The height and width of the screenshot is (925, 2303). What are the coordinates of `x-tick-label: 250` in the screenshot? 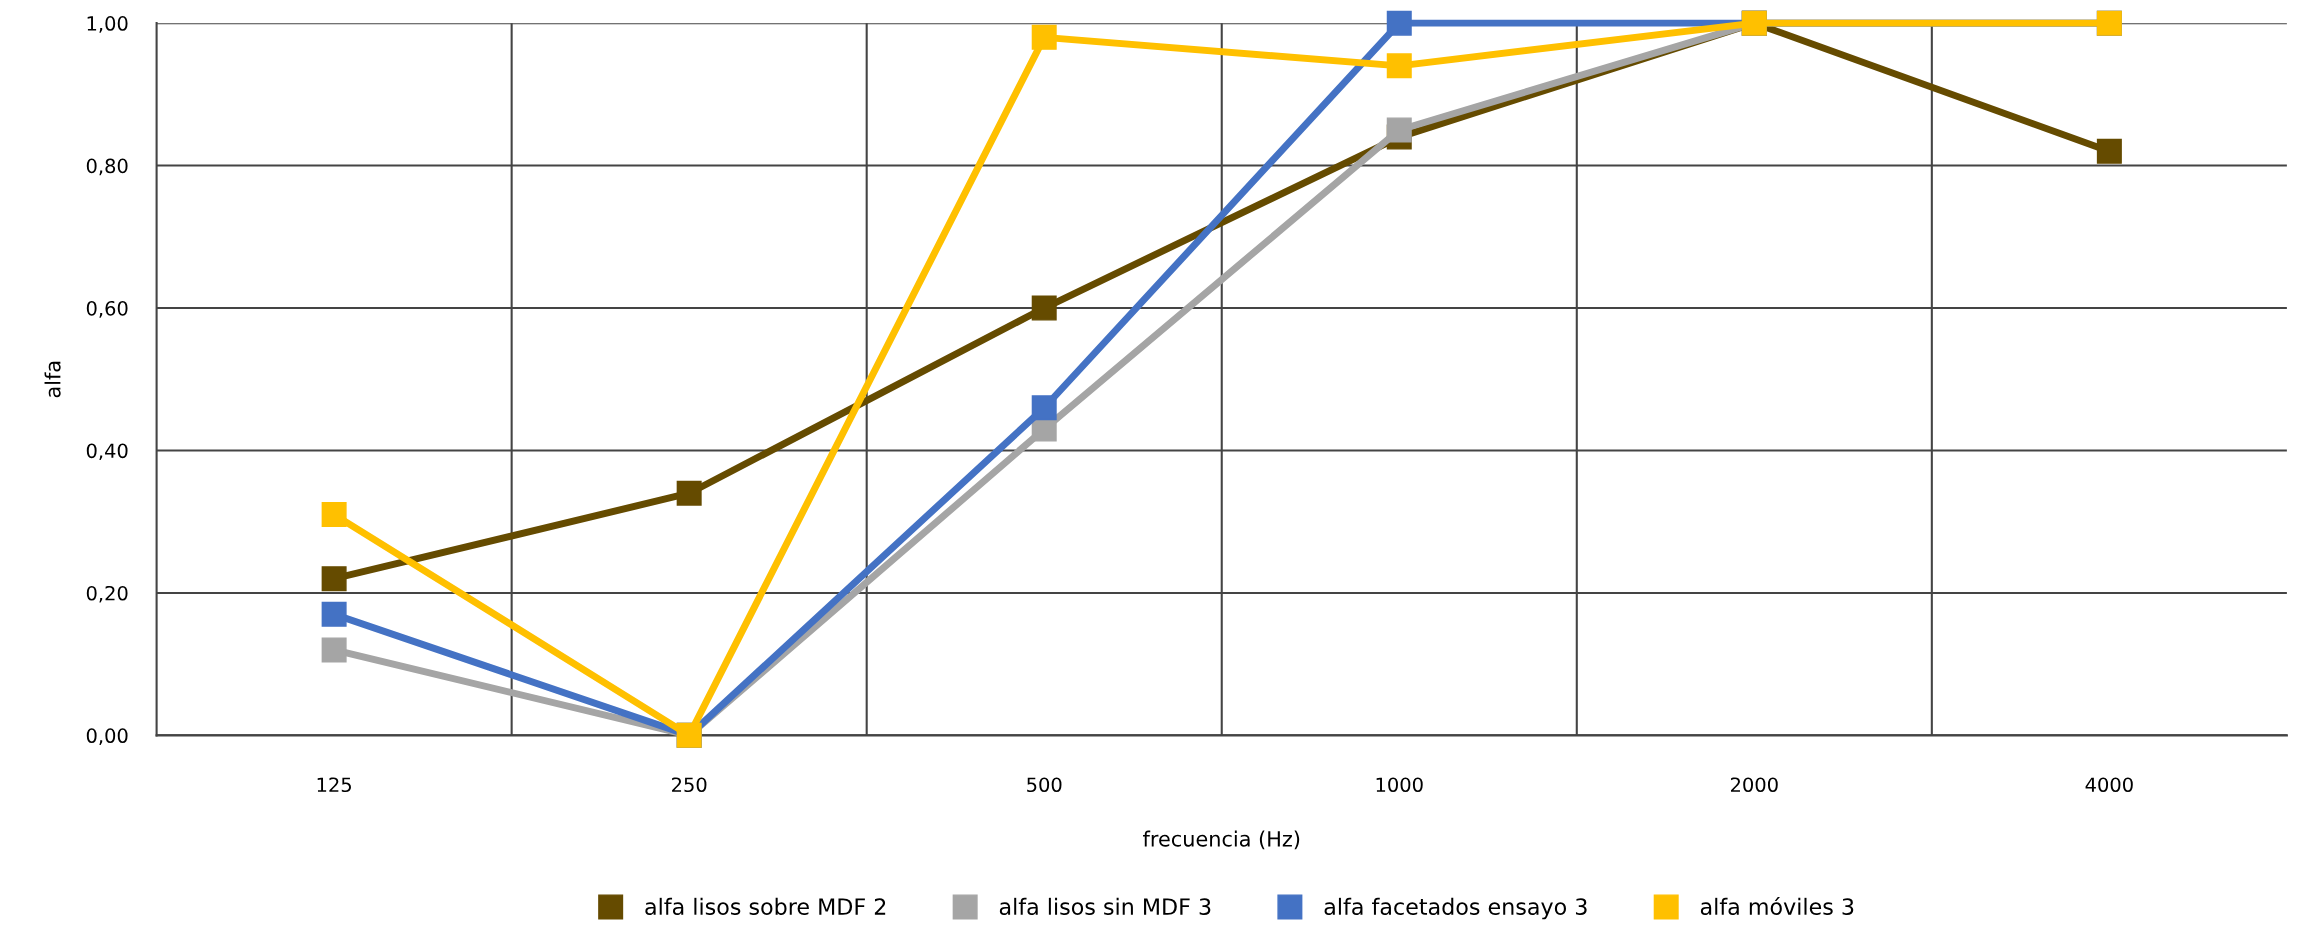 It's located at (689, 785).